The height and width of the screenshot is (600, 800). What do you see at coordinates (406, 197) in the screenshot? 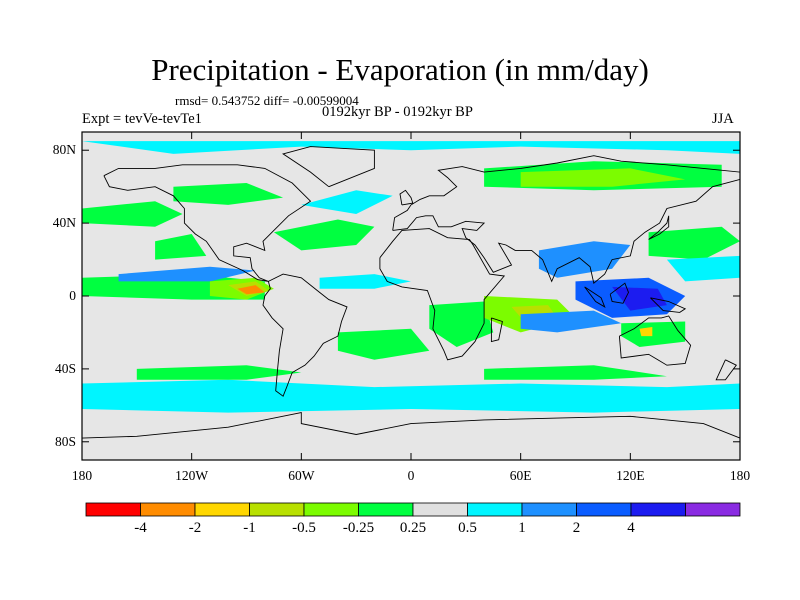
I see `coast-uk` at bounding box center [406, 197].